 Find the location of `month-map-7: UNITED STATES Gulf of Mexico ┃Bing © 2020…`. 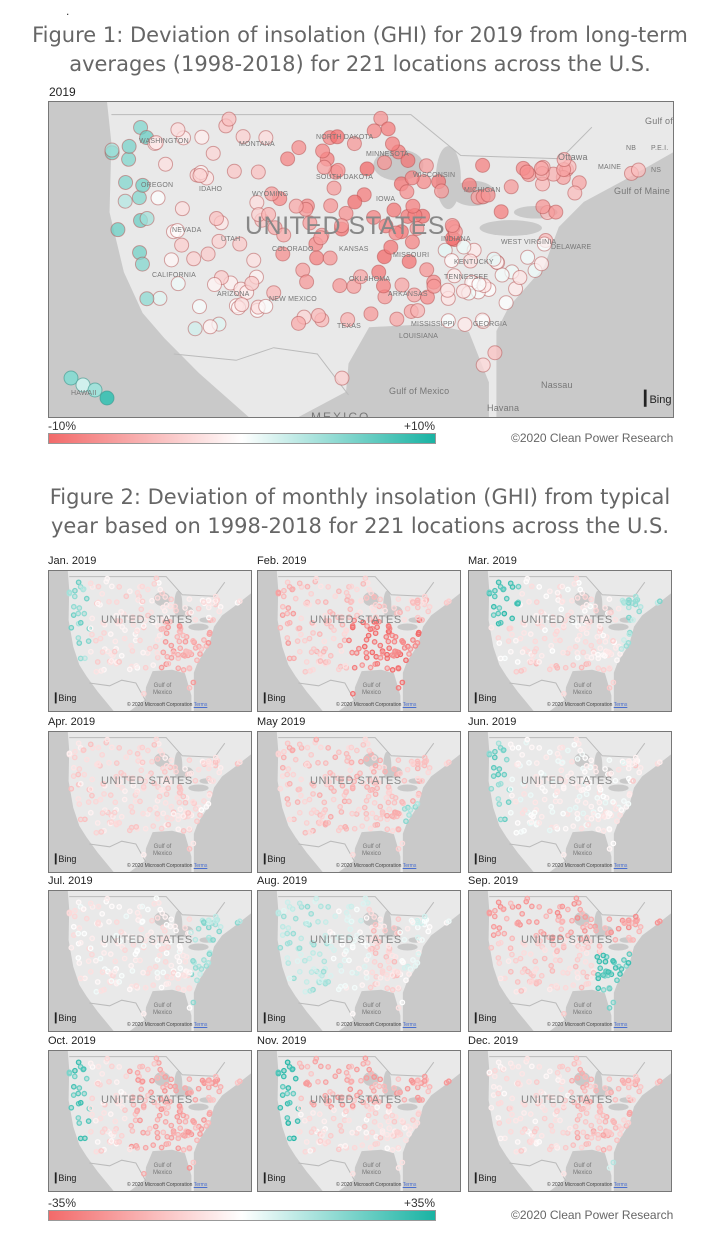

month-map-7: UNITED STATES Gulf of Mexico ┃Bing © 2020… is located at coordinates (150, 961).